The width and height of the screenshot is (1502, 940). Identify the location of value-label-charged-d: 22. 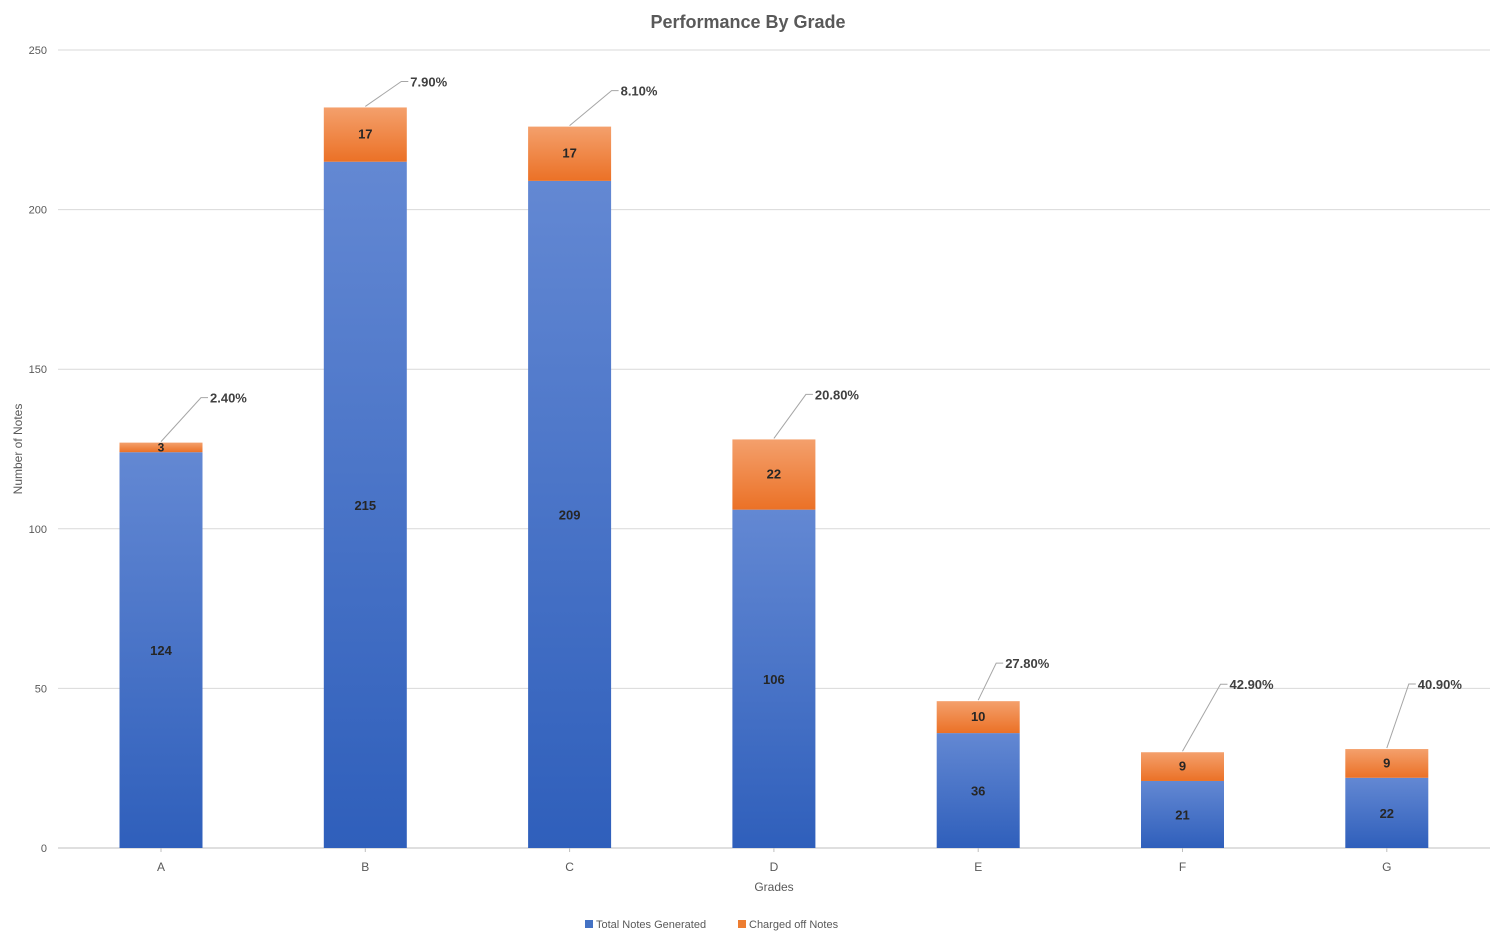
(774, 474).